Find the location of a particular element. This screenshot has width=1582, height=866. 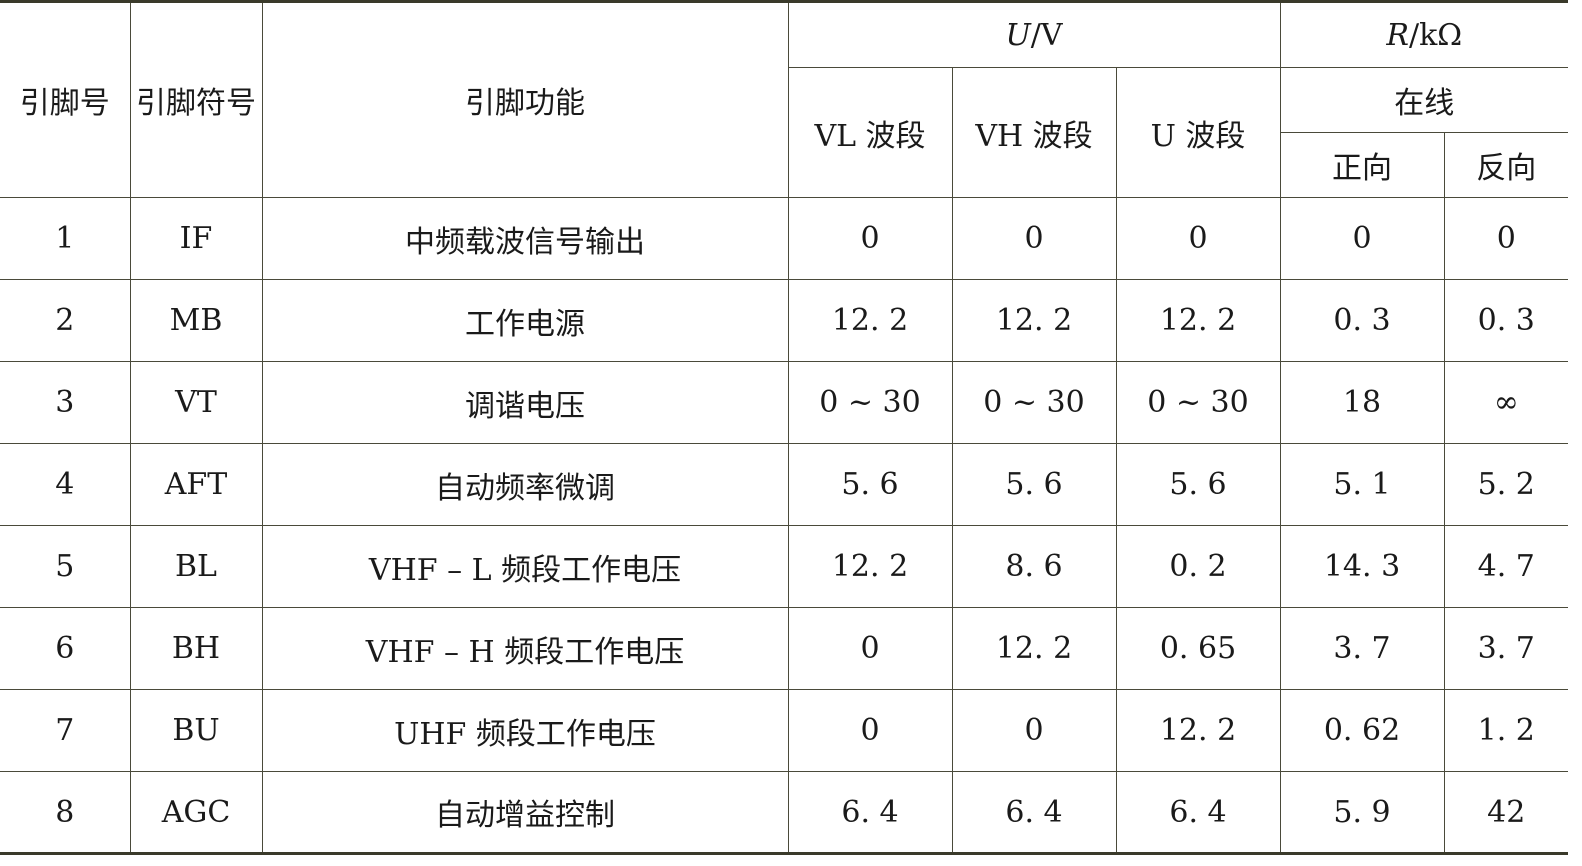

cell-function: VHF – L 频段工作电压 is located at coordinates (525, 566).